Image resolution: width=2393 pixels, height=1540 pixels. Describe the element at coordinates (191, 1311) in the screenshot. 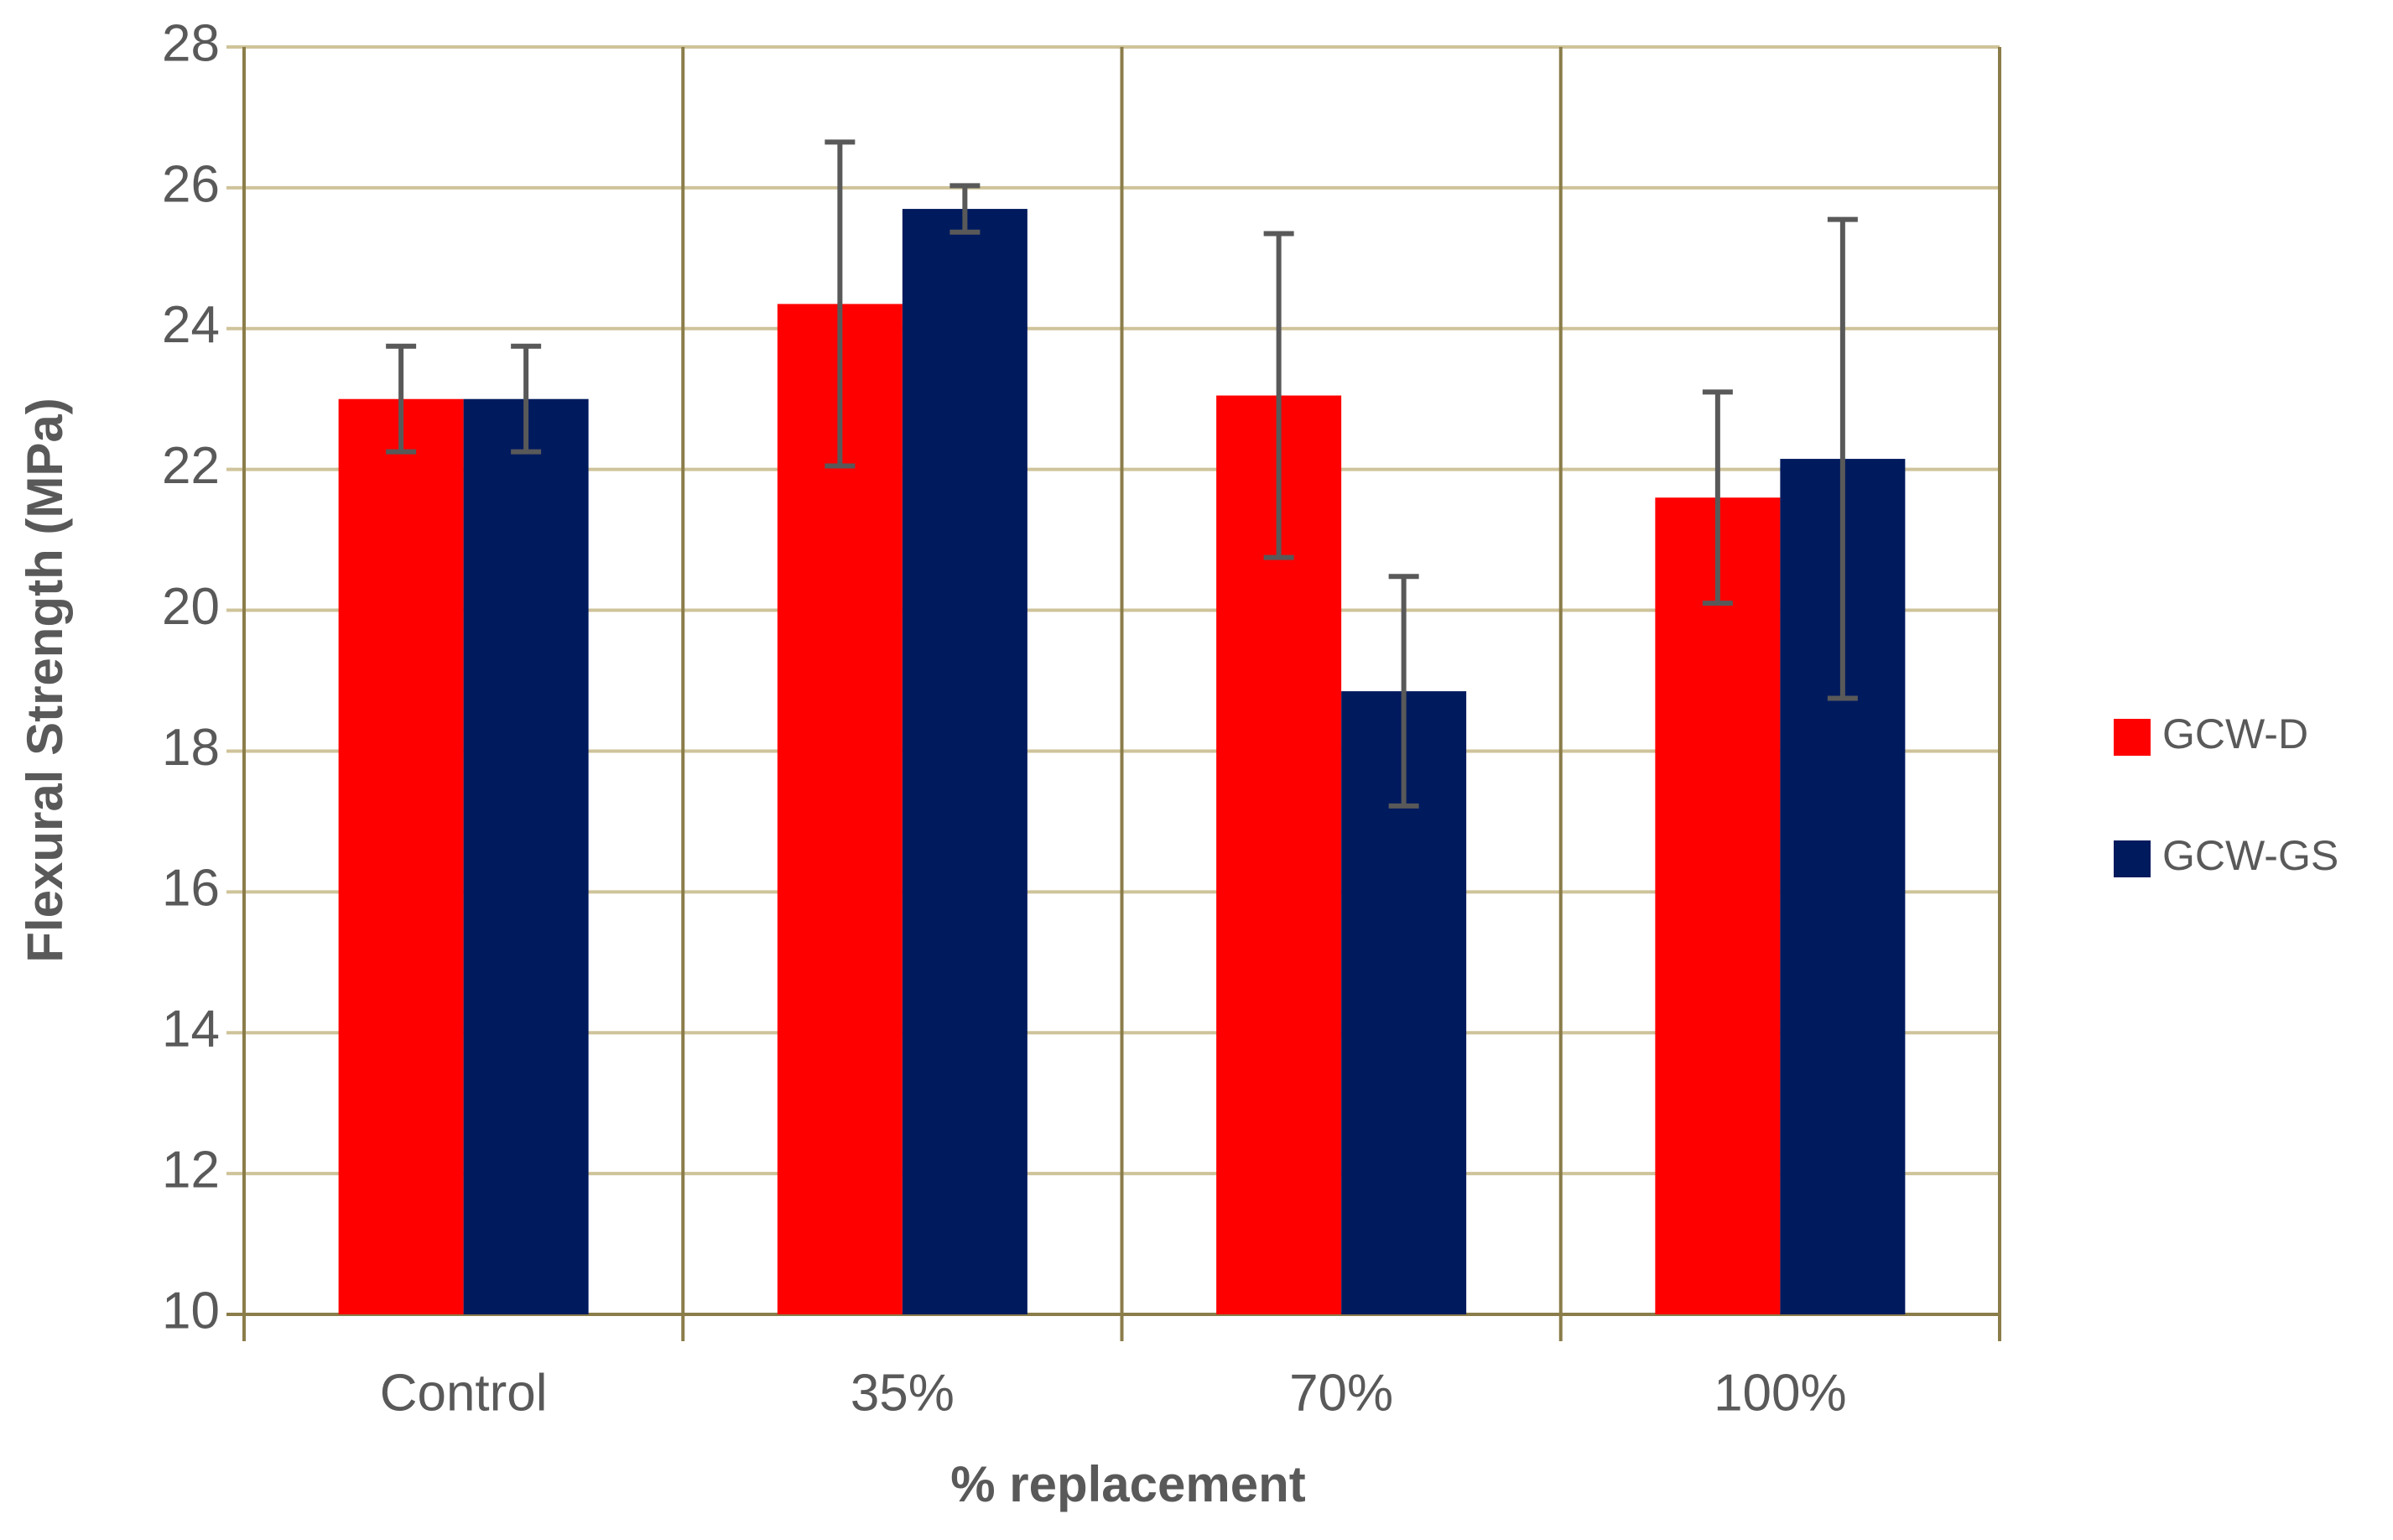

I see `y-tick-label: 10` at that location.